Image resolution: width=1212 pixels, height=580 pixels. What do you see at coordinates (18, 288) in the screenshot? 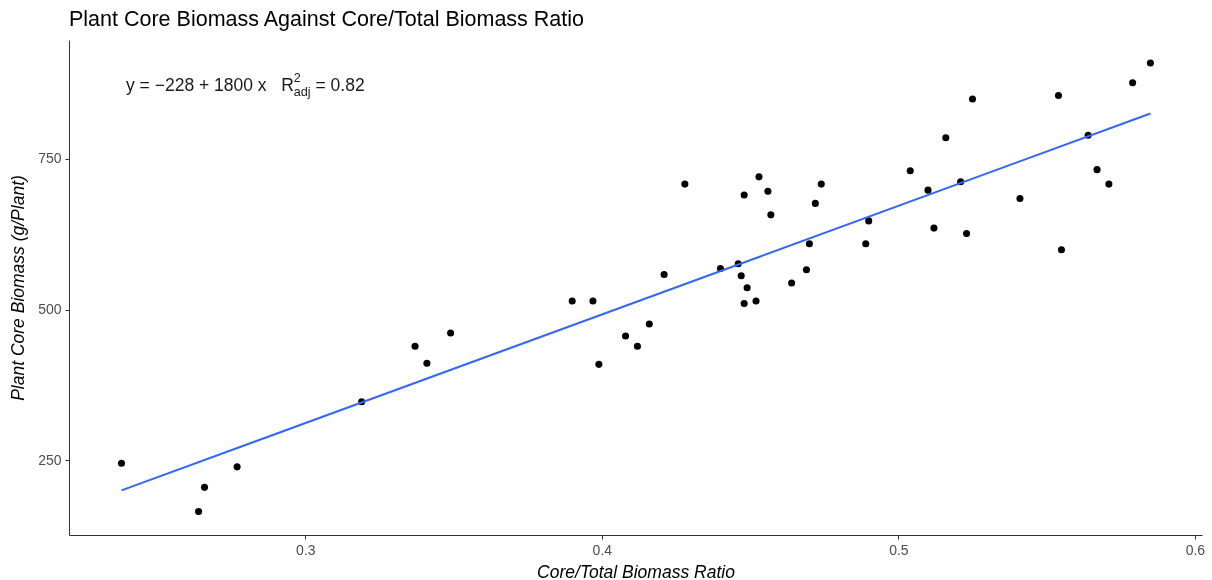
I see `y-axis-title: Plant Core Biomass (g/Plant)` at bounding box center [18, 288].